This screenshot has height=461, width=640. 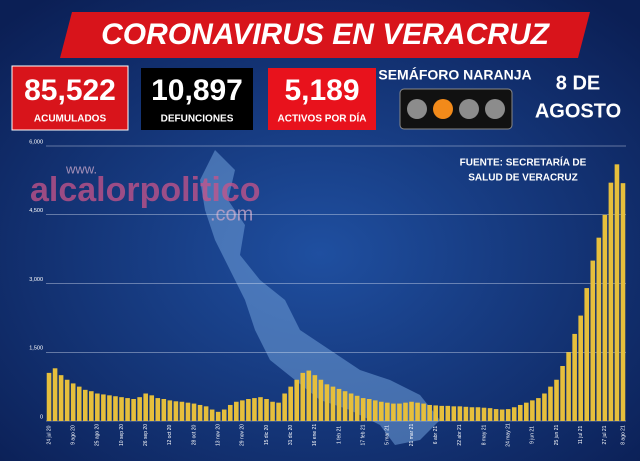 I want to click on x-tick-label: 8 ago 21, so click(x=623, y=435).